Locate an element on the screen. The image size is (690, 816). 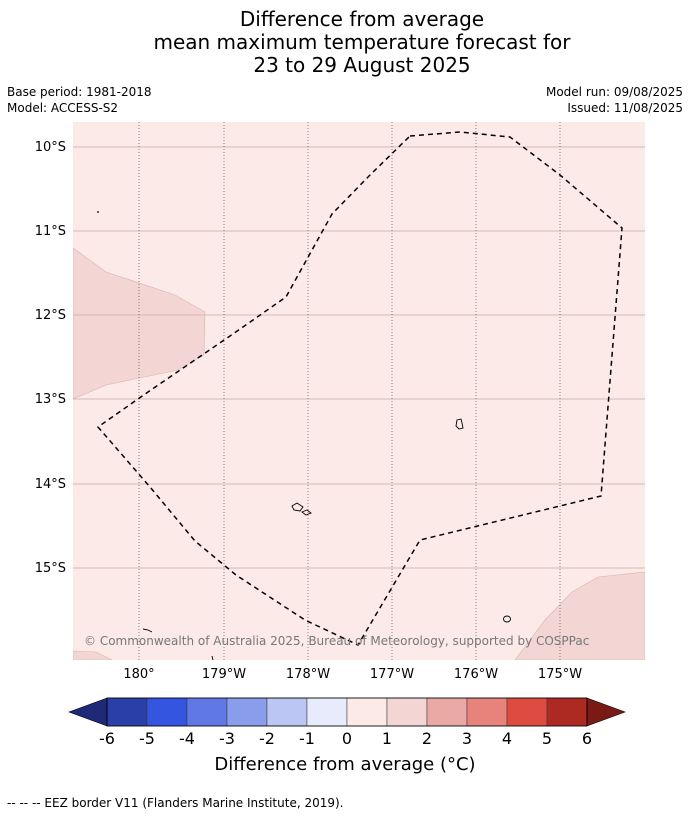
latitude-labels: 10°S 11°S 12°S 13°S 14°S 15°S is located at coordinates (50, 358).